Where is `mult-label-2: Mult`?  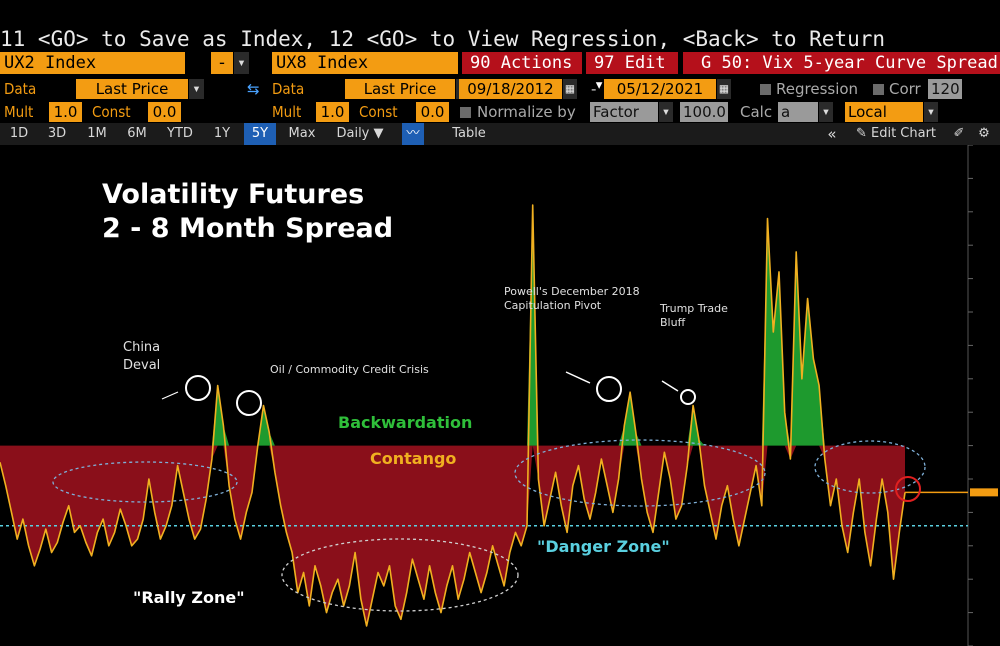
mult-label-2: Mult is located at coordinates (287, 112).